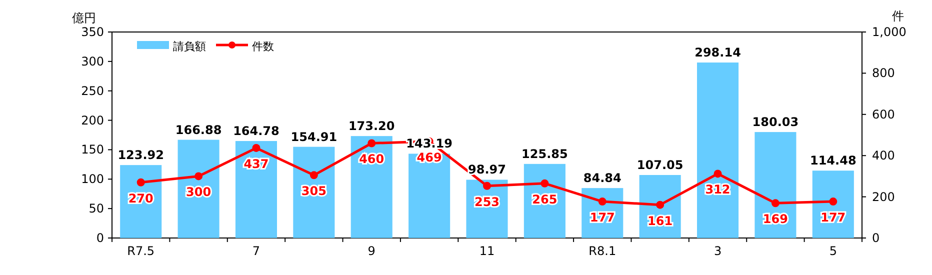  What do you see at coordinates (602, 251) in the screenshot?
I see `x-tick-label: R8.1` at bounding box center [602, 251].